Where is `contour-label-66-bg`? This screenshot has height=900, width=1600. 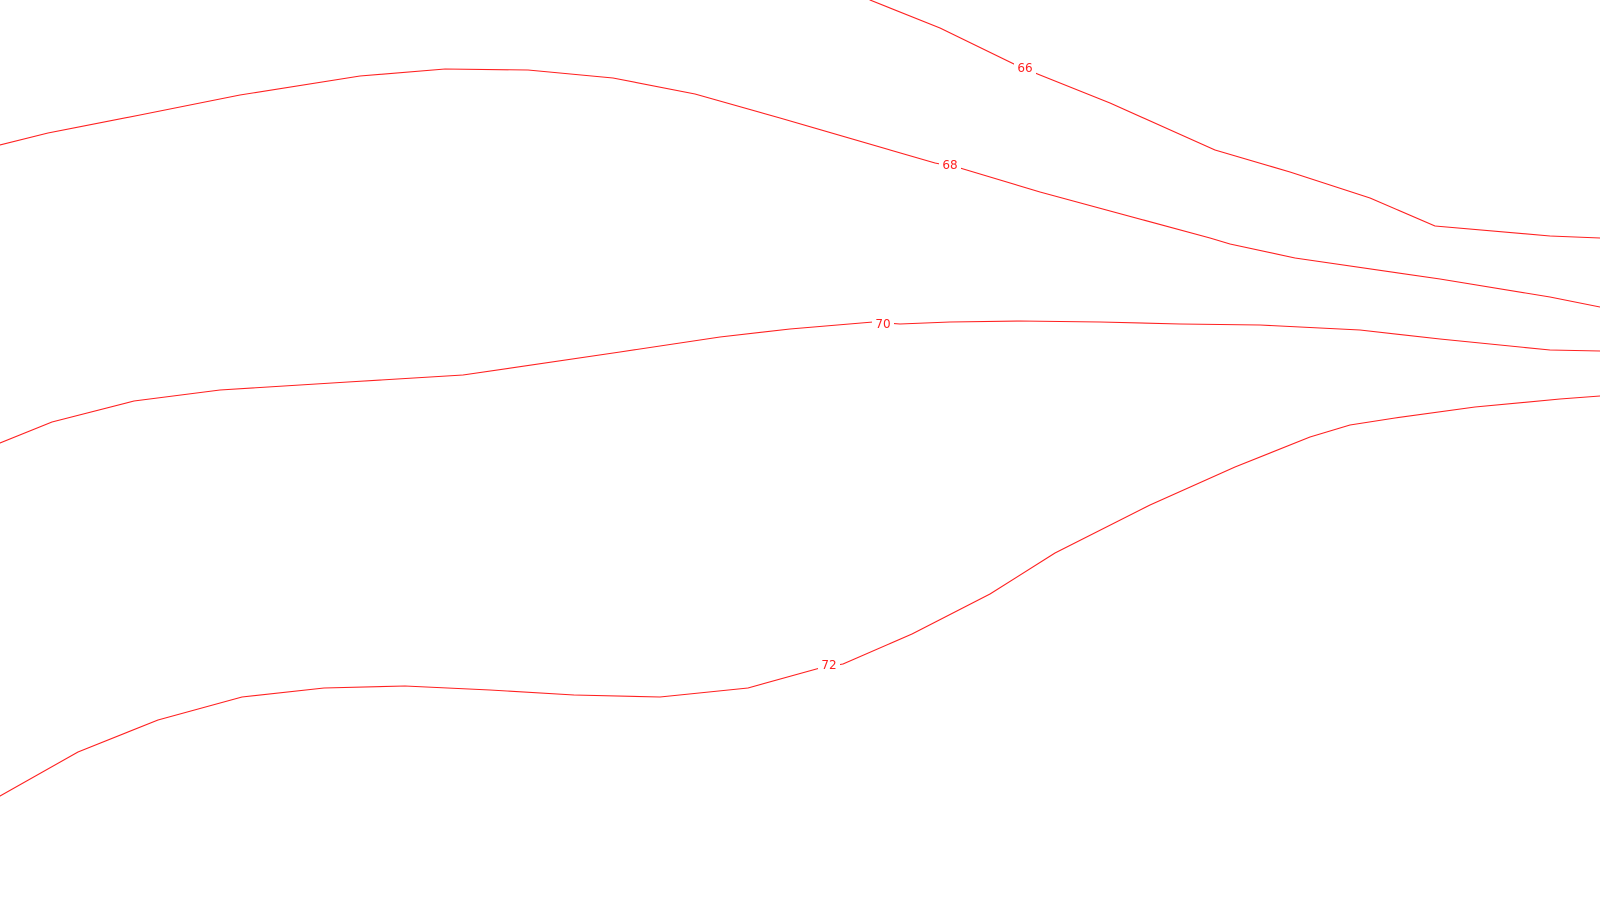 contour-label-66-bg is located at coordinates (1025, 67).